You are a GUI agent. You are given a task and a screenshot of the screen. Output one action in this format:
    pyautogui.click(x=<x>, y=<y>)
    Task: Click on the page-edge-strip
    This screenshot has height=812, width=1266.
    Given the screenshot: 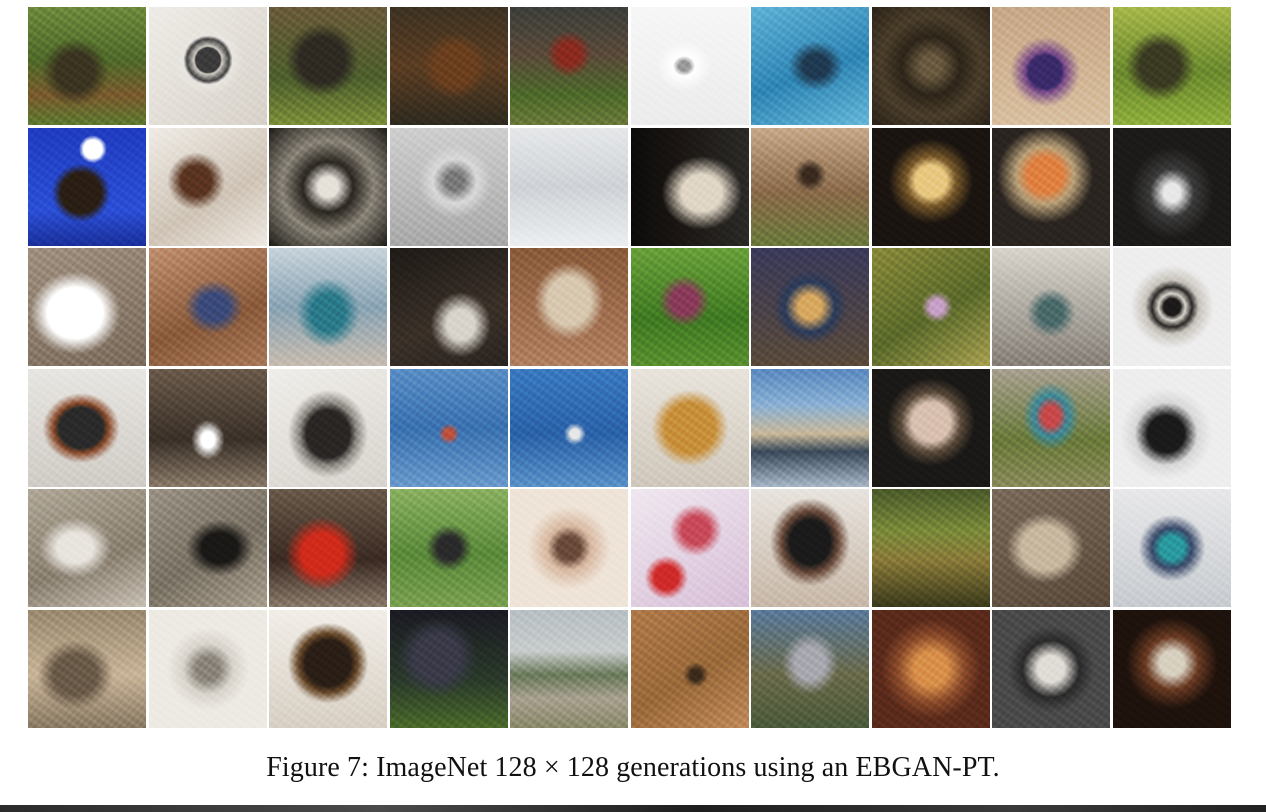 What is the action you would take?
    pyautogui.click(x=633, y=808)
    